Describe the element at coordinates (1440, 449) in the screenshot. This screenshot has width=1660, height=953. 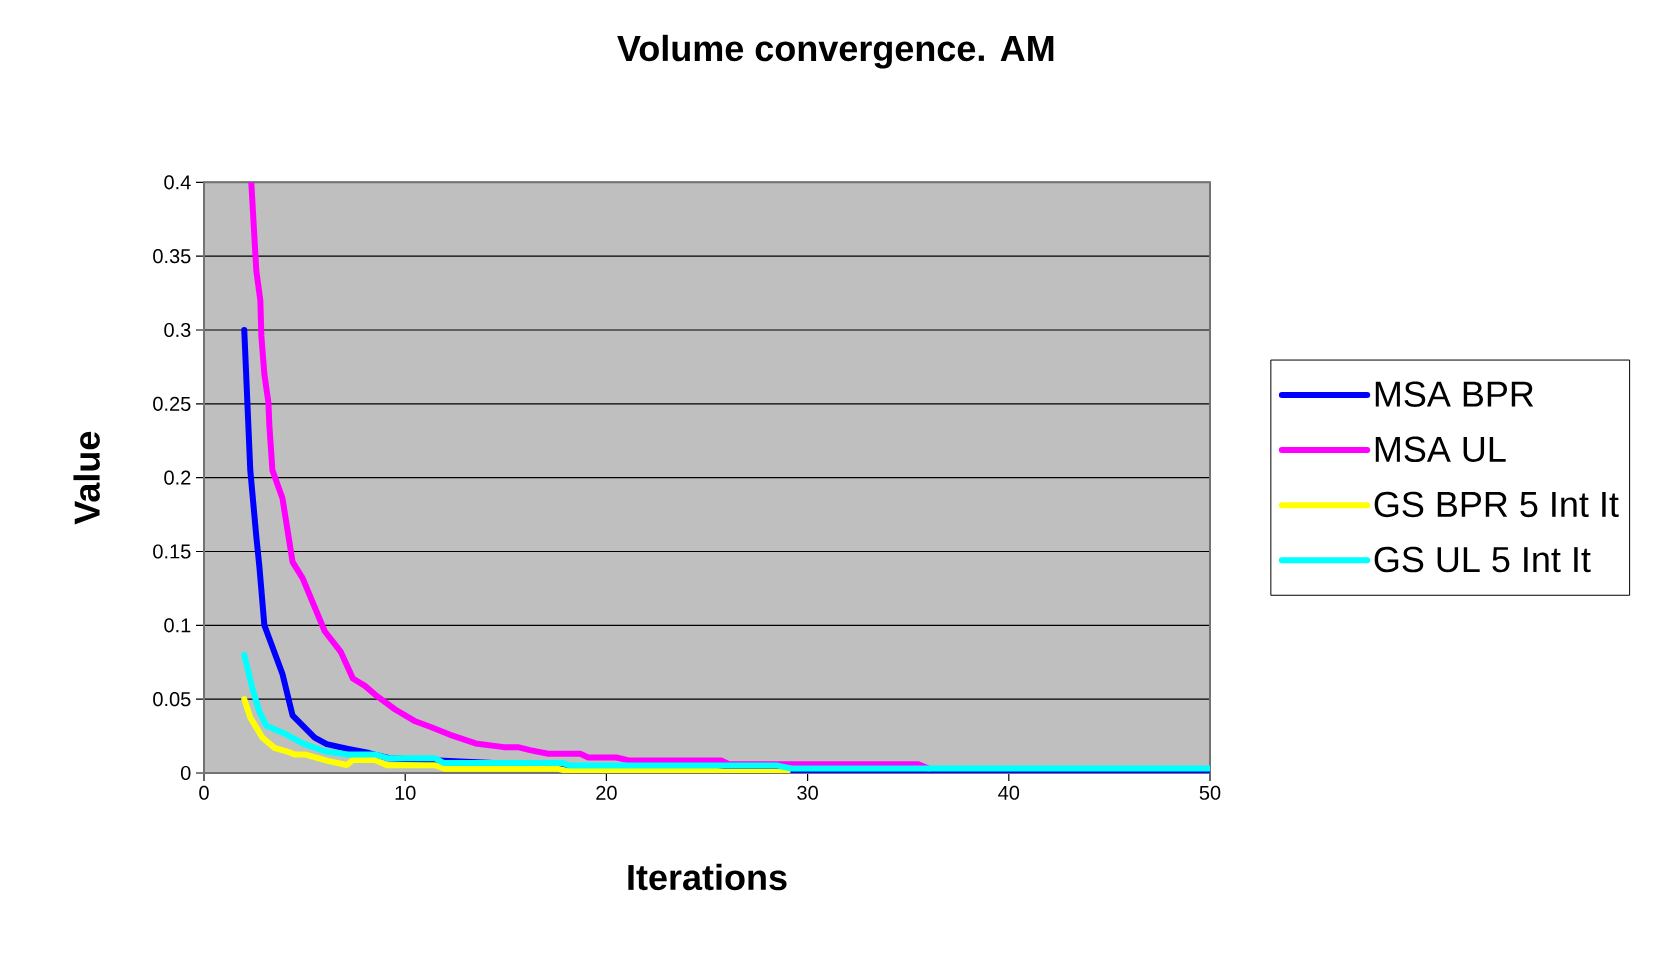
I see `legend-label: MSA UL` at that location.